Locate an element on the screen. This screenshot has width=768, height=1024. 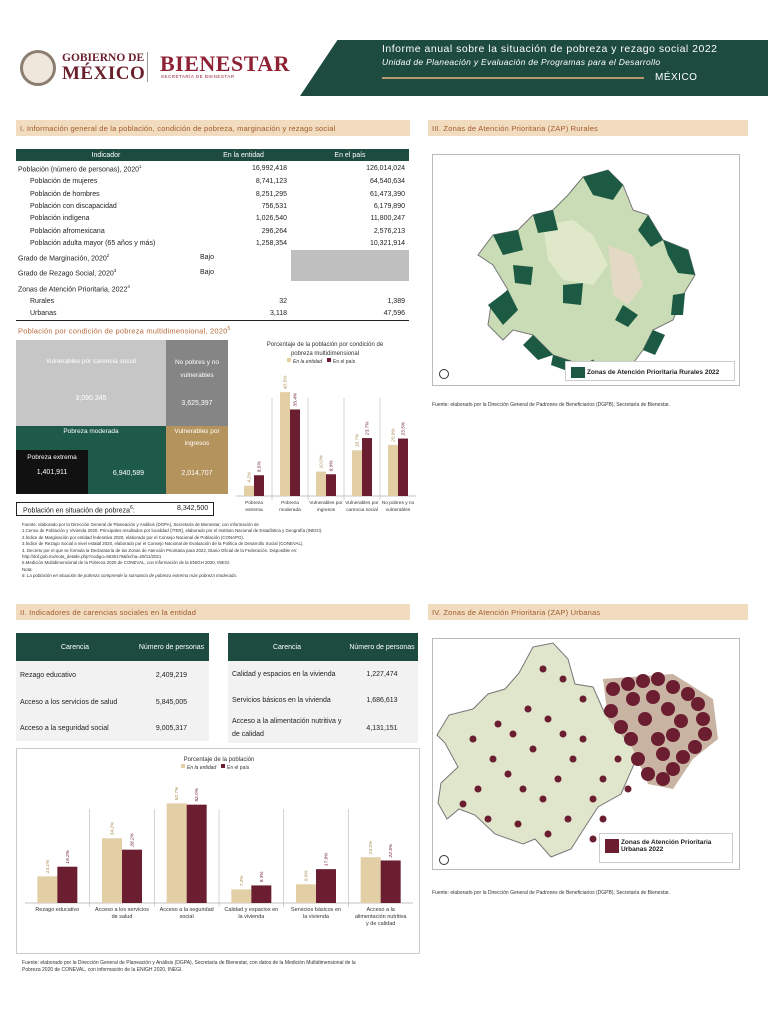
carencia-header: Carencia is located at coordinates (287, 647).